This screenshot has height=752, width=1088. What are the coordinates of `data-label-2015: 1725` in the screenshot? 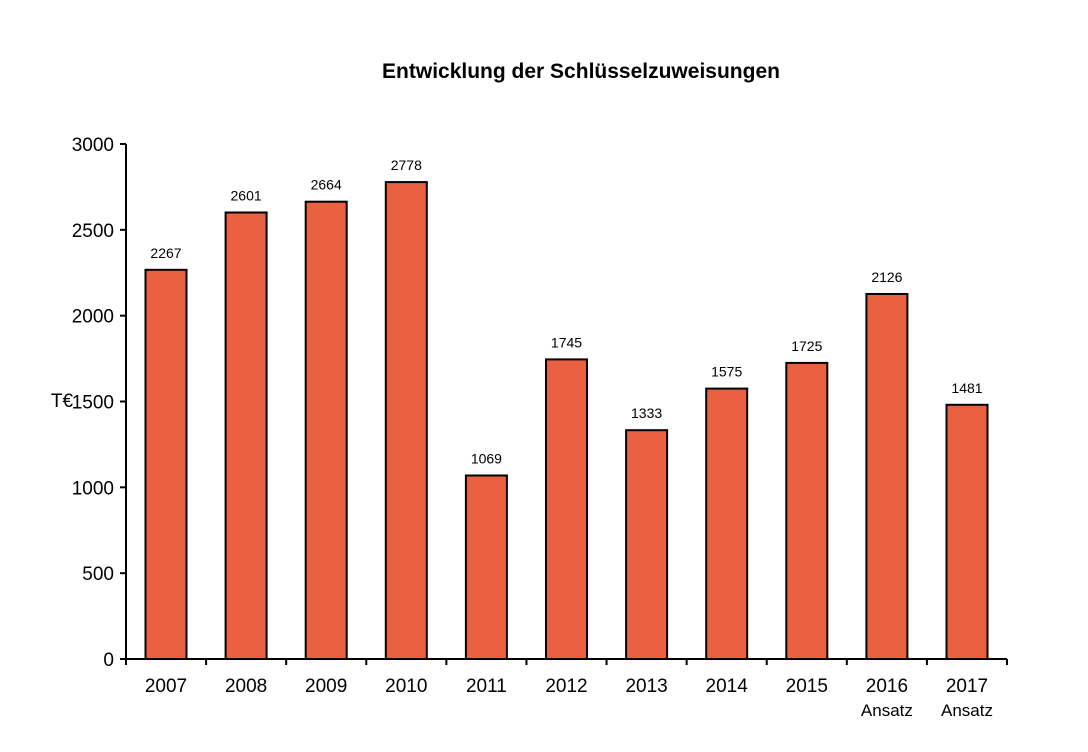 It's located at (806, 346).